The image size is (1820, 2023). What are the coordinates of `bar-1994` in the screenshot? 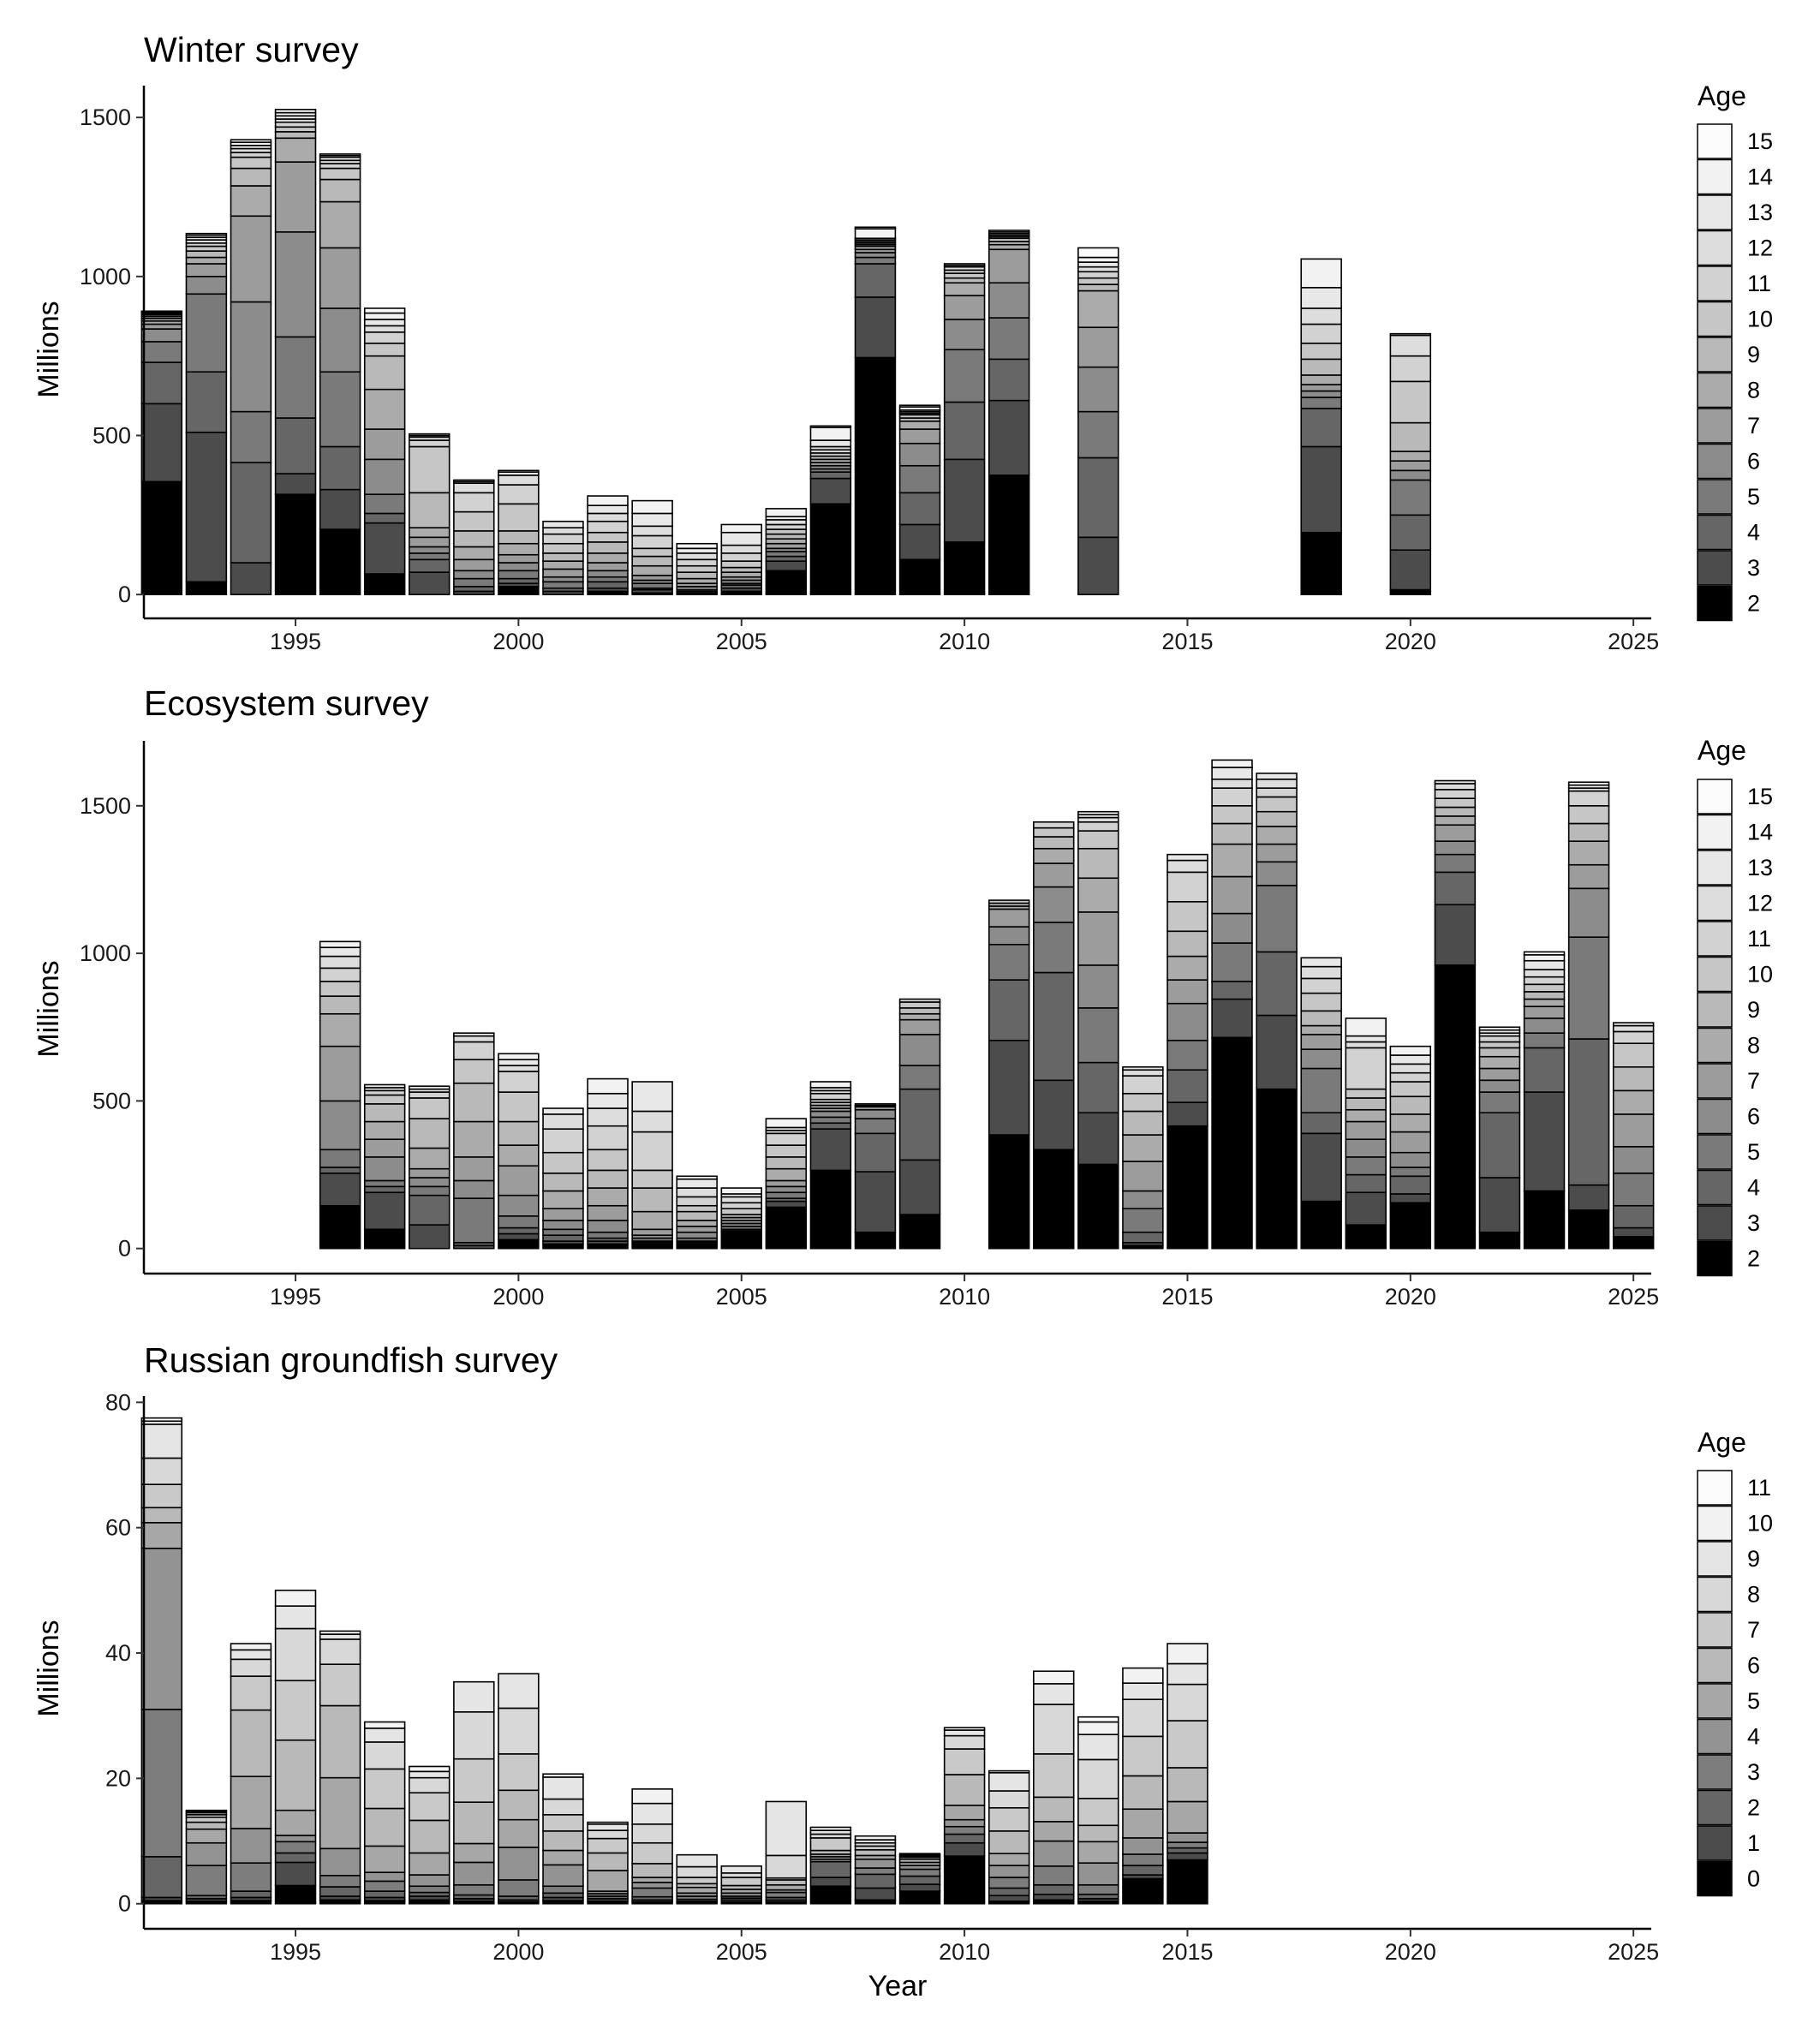 It's located at (251, 1774).